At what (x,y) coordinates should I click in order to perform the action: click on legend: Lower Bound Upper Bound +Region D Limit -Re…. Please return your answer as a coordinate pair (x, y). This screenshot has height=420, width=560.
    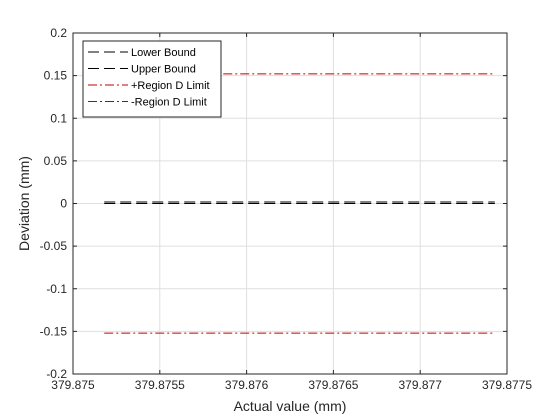
    Looking at the image, I should click on (152, 79).